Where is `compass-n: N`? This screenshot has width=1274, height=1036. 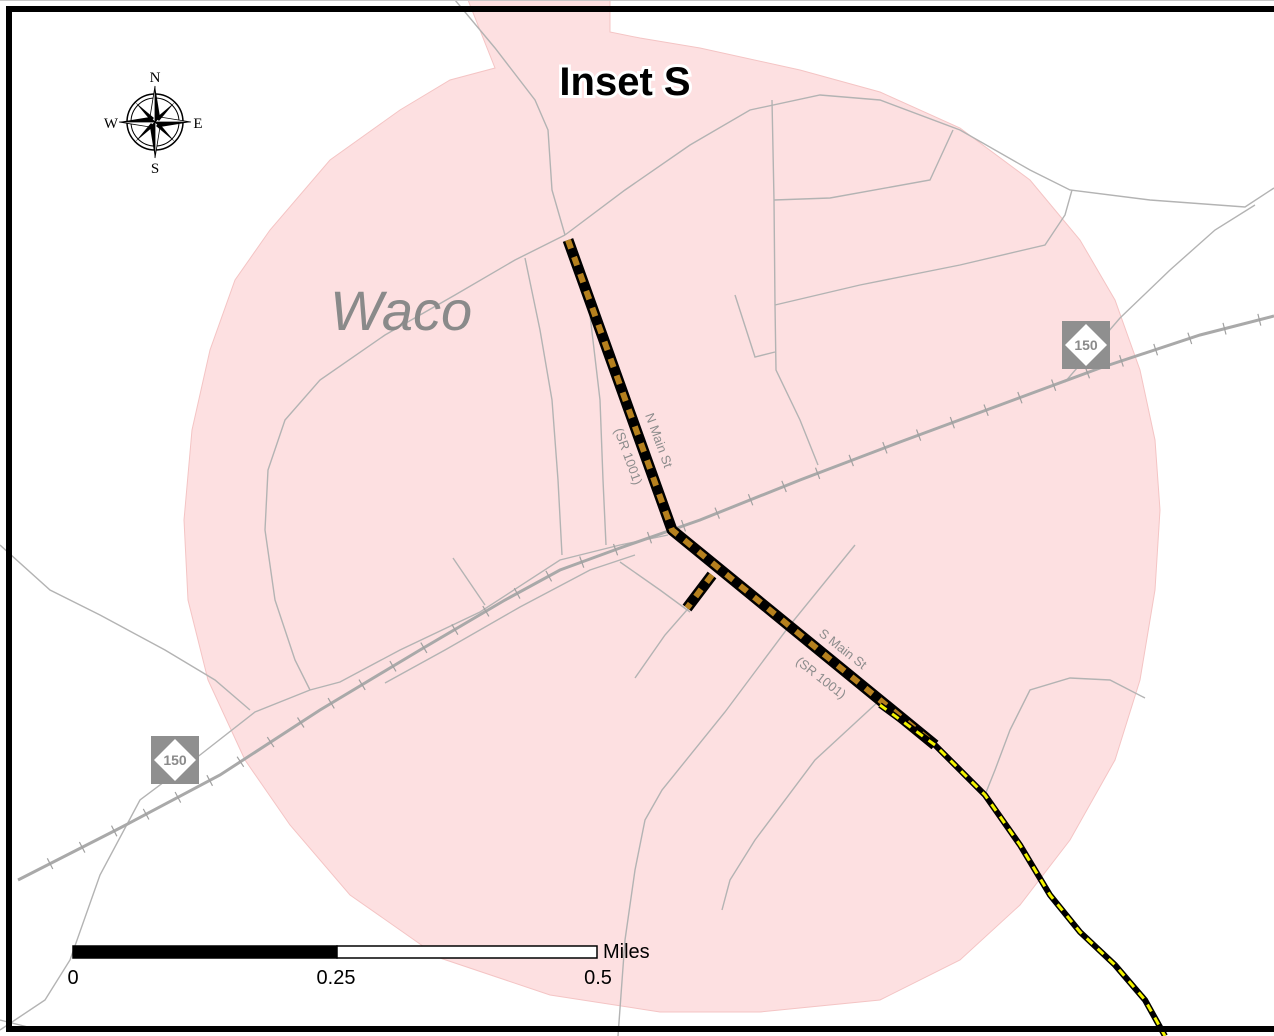 compass-n: N is located at coordinates (155, 78).